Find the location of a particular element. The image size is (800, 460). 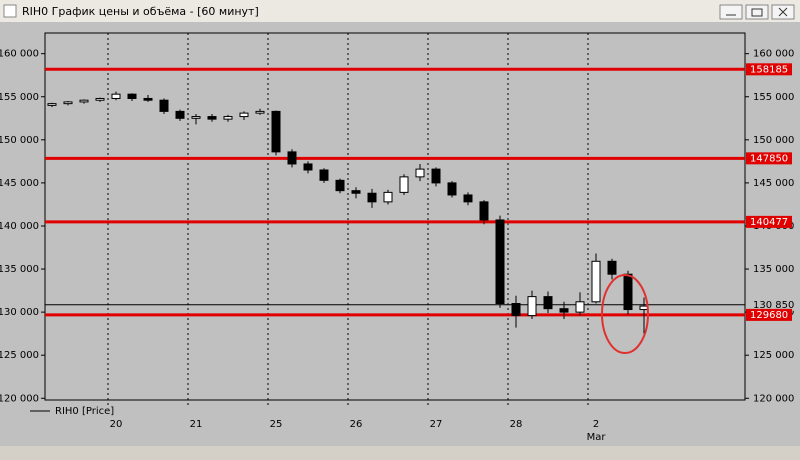

y-tick-label: 150 000 is located at coordinates (19, 140).